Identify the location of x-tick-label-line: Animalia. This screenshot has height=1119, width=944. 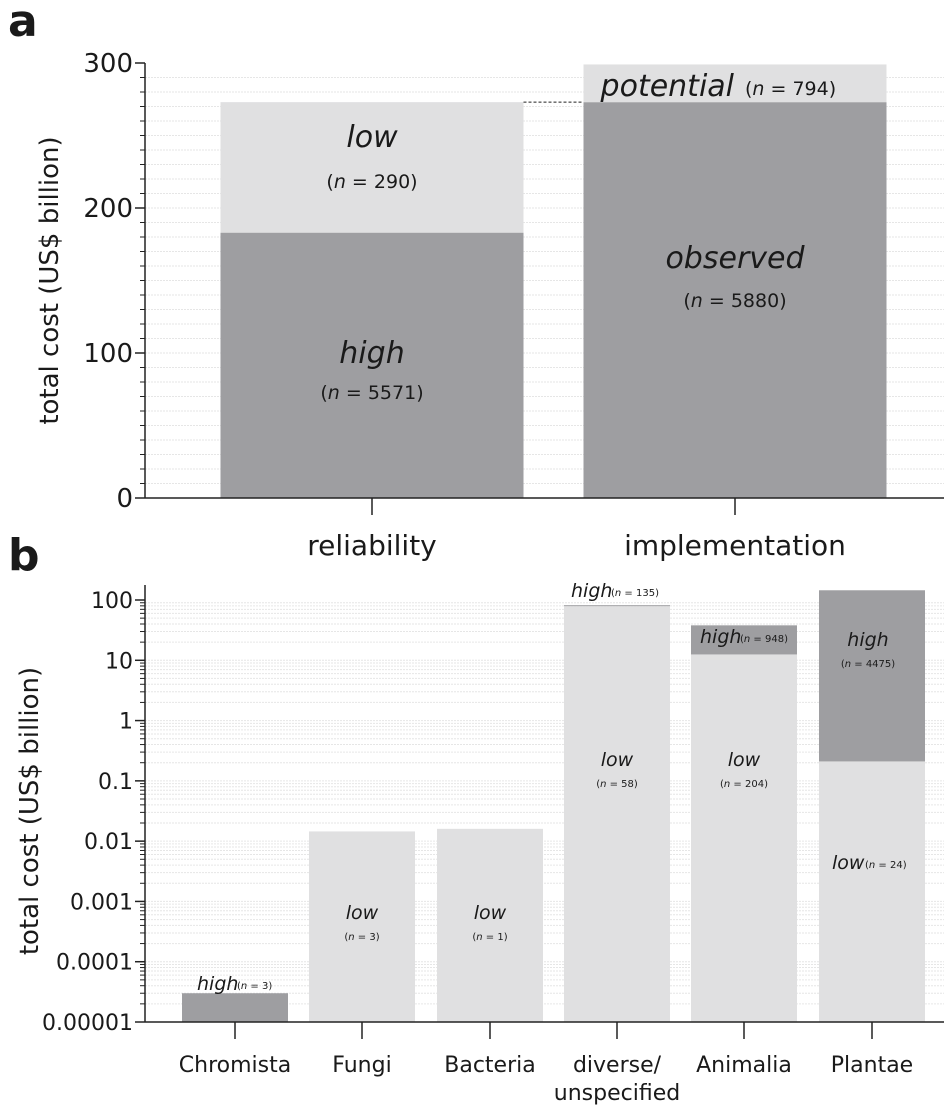
(744, 1065).